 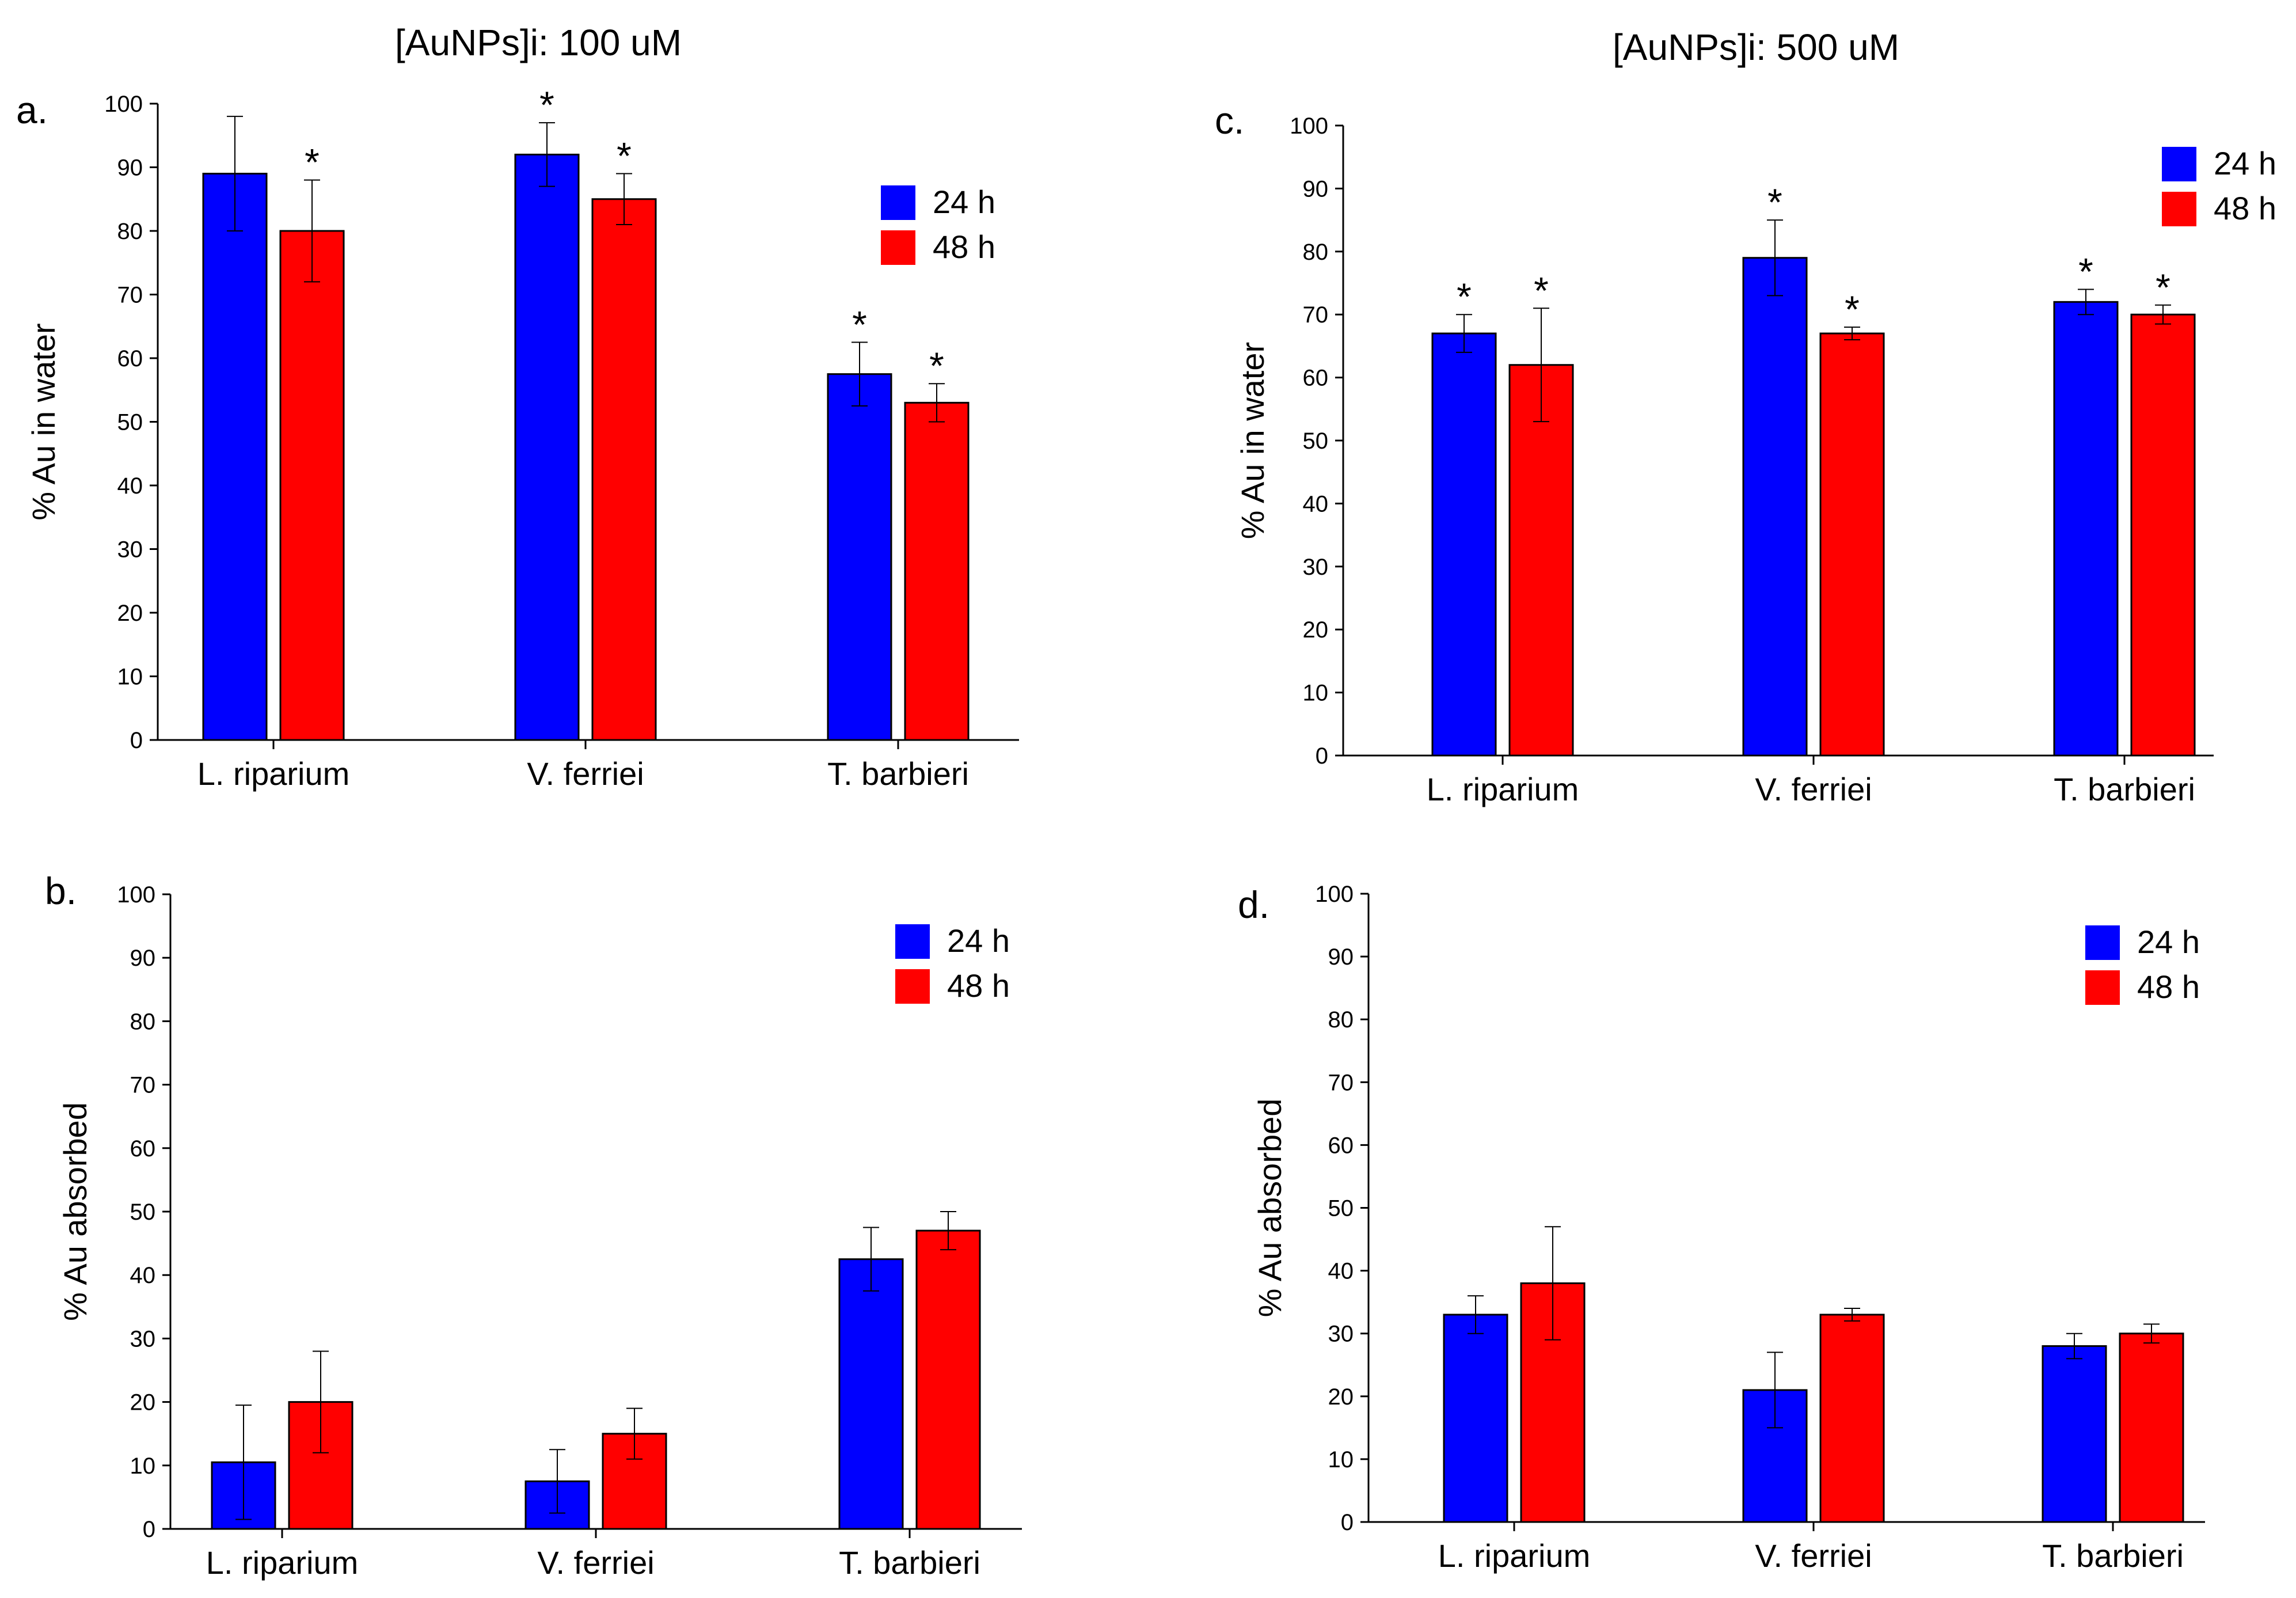 I want to click on panel-letter: a., so click(x=32, y=110).